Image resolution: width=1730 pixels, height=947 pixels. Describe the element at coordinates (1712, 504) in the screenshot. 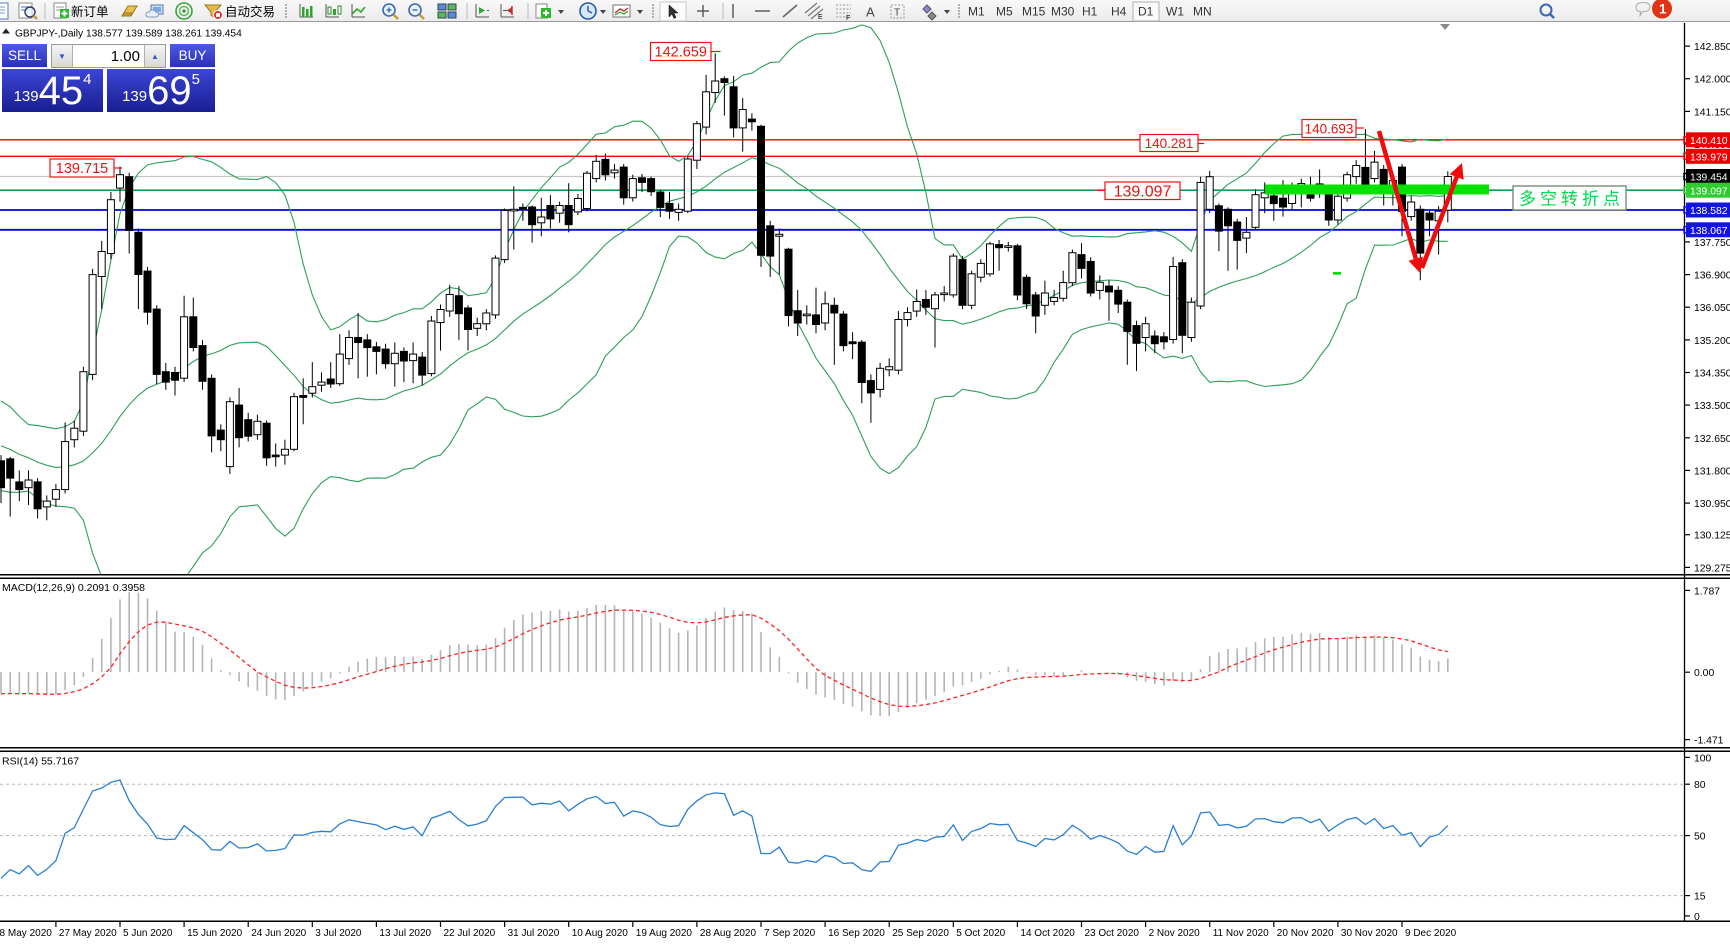

I see `svg-text: 130.950` at that location.